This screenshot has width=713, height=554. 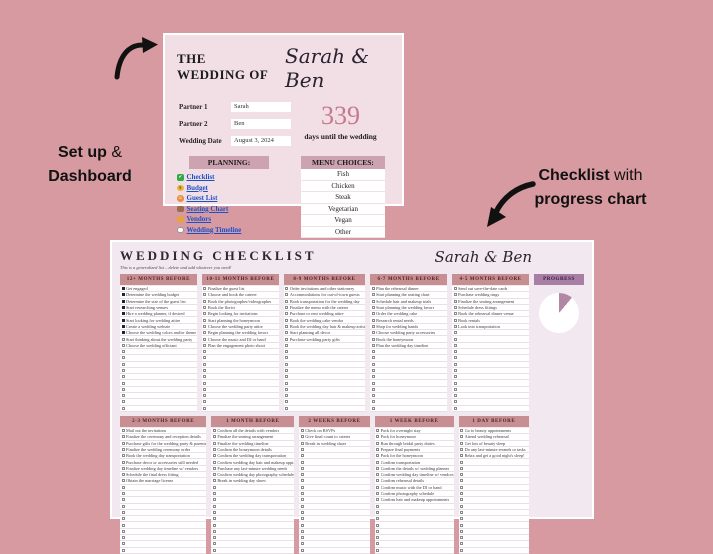 What do you see at coordinates (232, 177) in the screenshot?
I see `planning-link-checklist: Checklist` at bounding box center [232, 177].